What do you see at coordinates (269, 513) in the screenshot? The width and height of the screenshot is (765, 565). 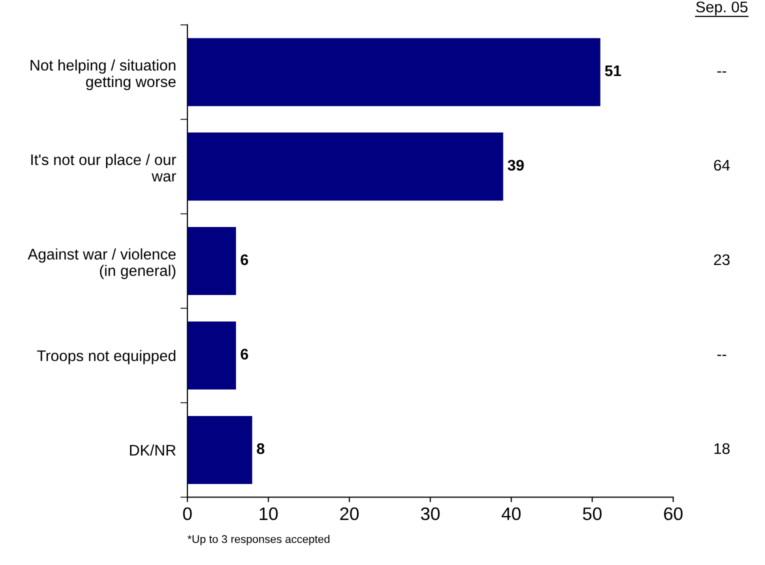 I see `x-tick-label: 10` at bounding box center [269, 513].